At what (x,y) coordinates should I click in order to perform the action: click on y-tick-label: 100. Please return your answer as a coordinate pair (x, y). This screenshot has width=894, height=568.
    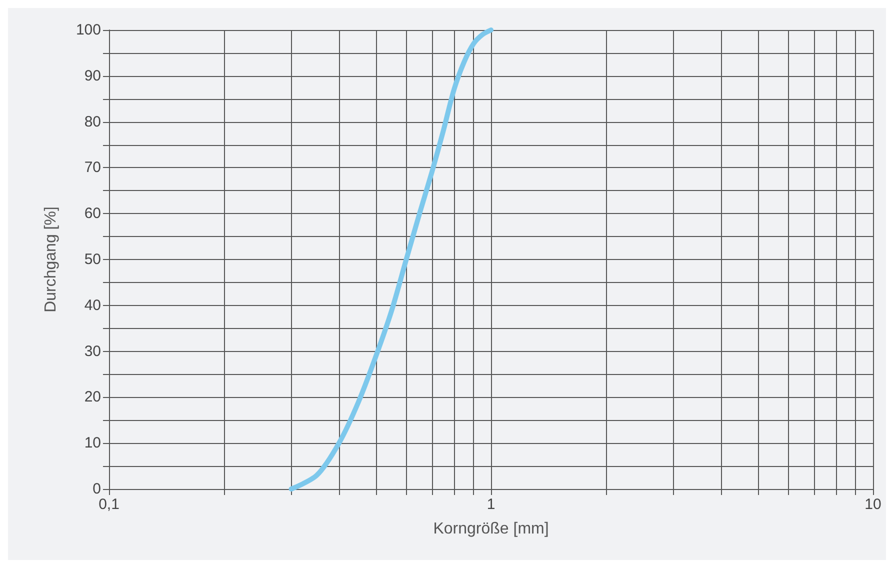
    Looking at the image, I should click on (88, 30).